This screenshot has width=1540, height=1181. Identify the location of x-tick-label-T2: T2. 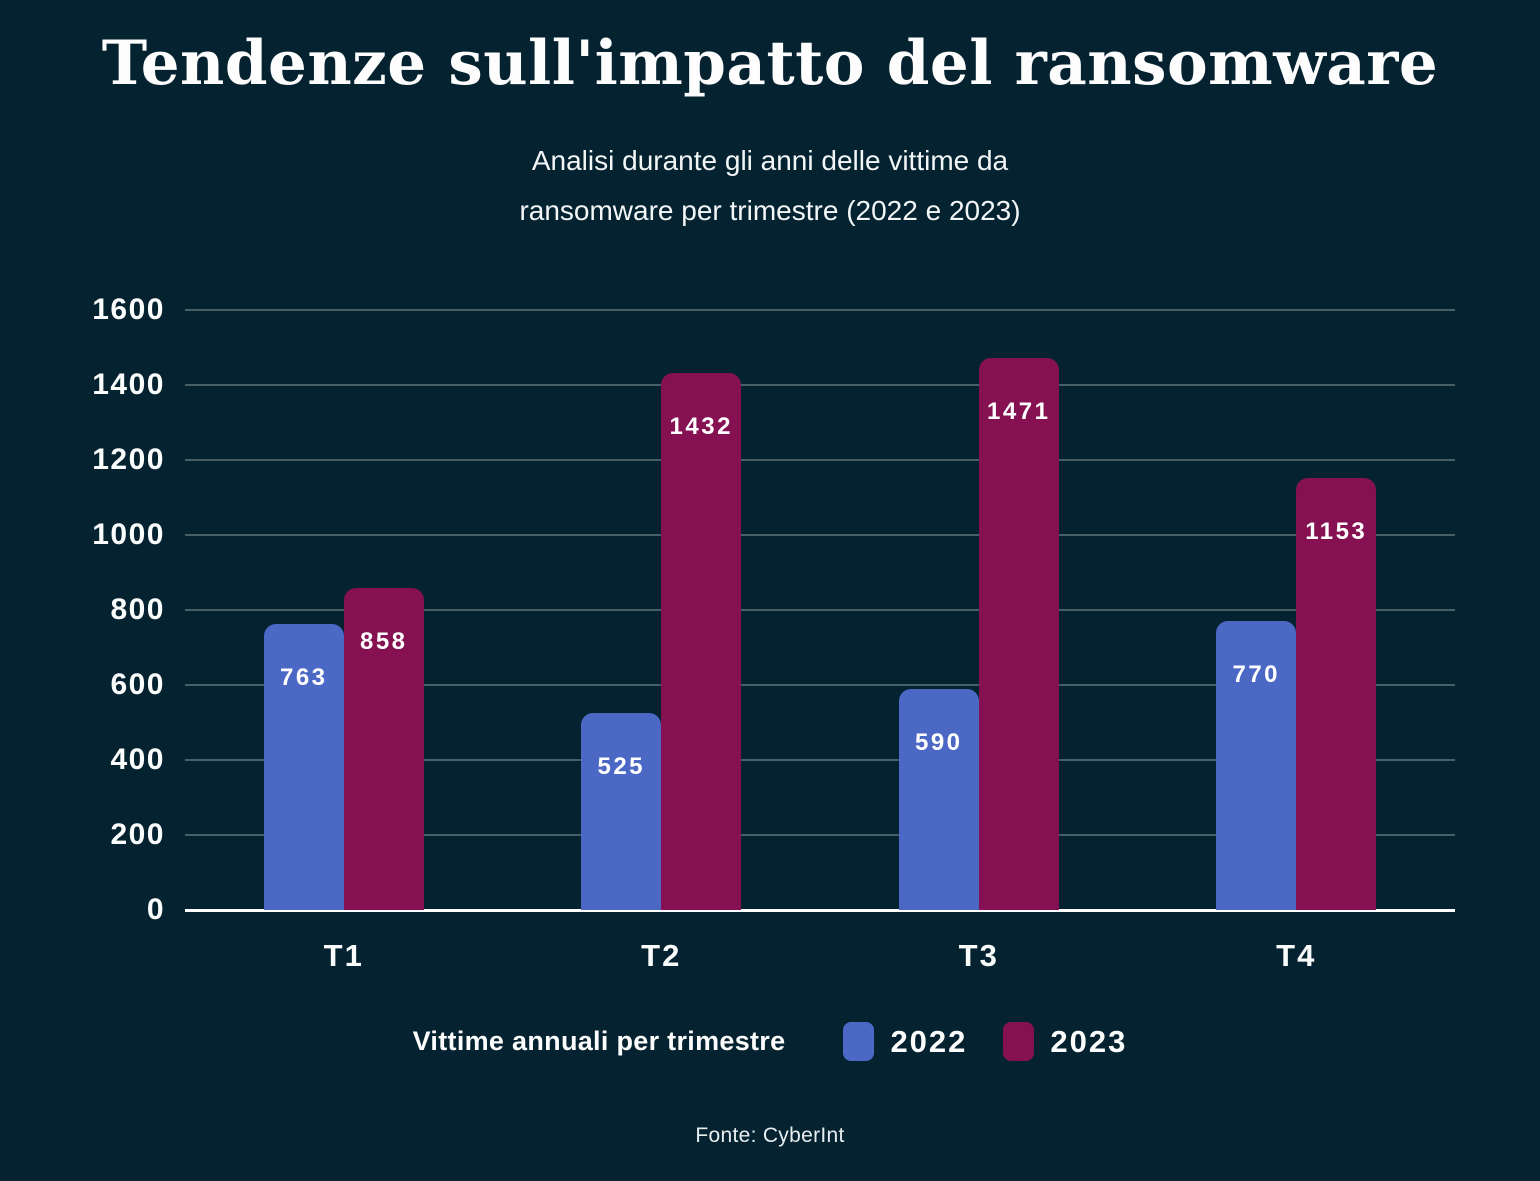
(661, 955).